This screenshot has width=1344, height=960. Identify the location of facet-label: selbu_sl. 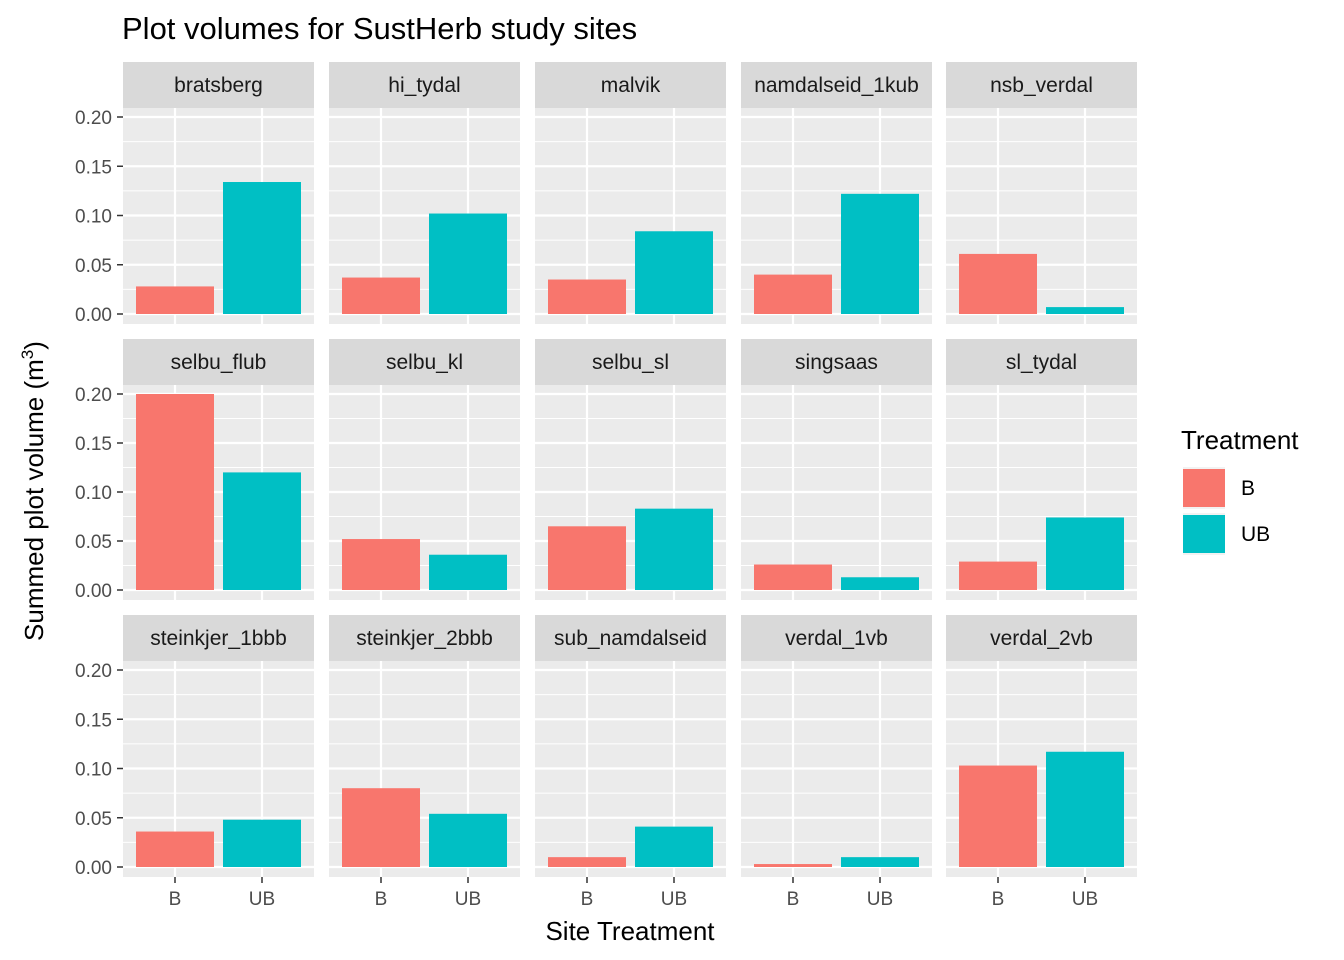
(630, 362).